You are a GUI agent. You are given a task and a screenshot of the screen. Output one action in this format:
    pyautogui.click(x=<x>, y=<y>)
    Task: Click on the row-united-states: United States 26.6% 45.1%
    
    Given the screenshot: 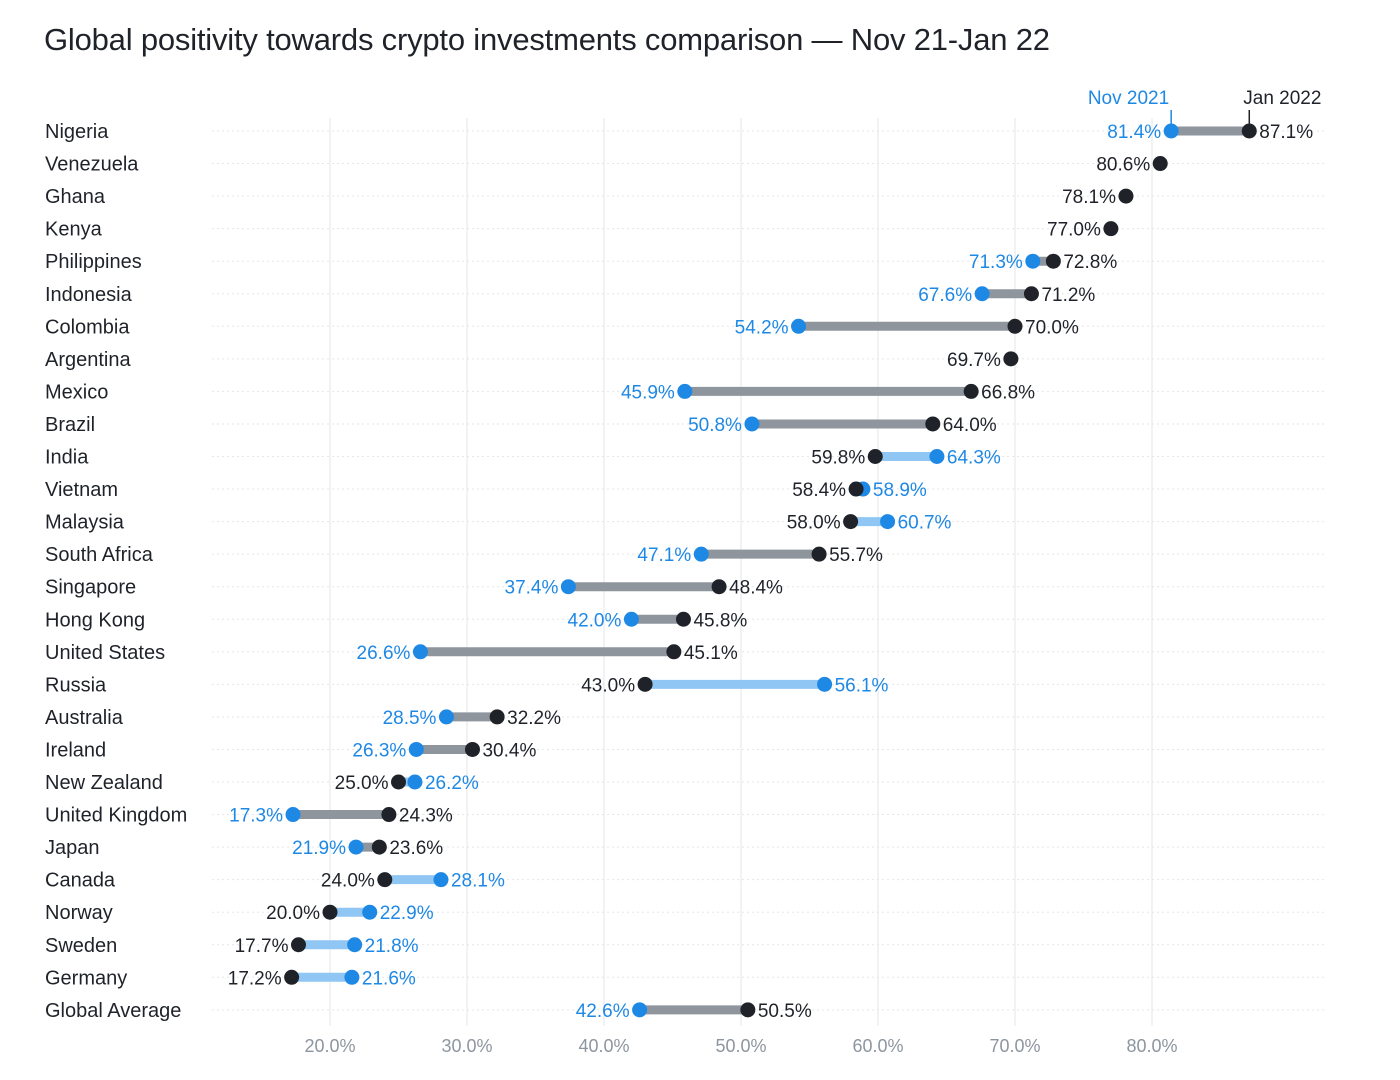 What is the action you would take?
    pyautogui.click(x=391, y=653)
    